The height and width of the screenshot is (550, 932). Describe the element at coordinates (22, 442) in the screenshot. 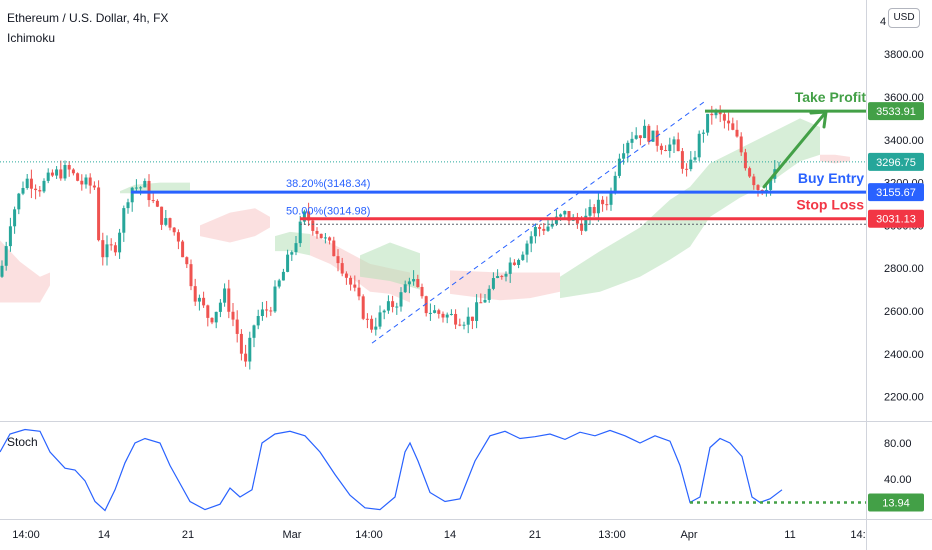

I see `stoch-label: Stoch` at that location.